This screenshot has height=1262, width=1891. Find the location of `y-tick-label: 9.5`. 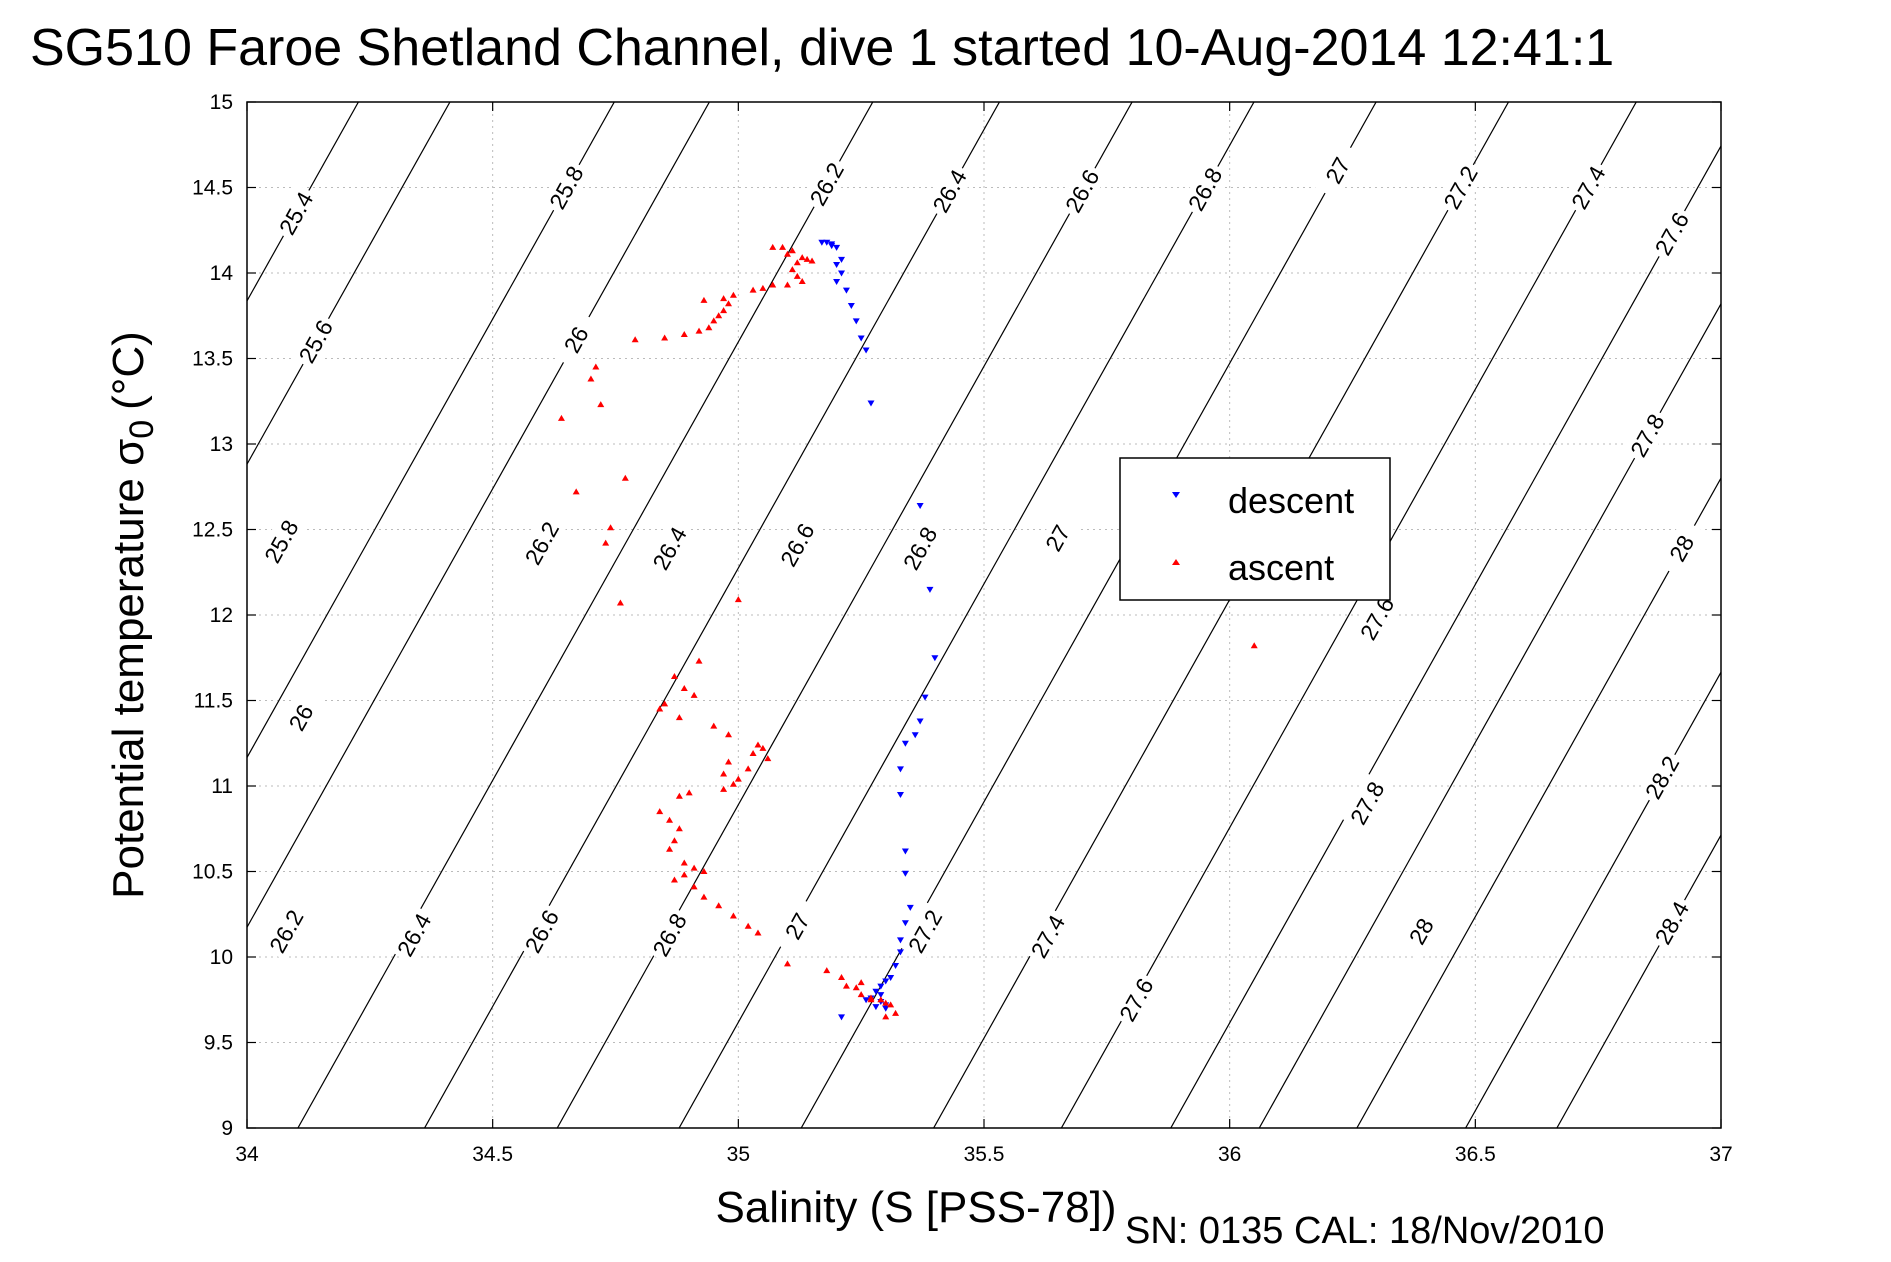

y-tick-label: 9.5 is located at coordinates (218, 1043).